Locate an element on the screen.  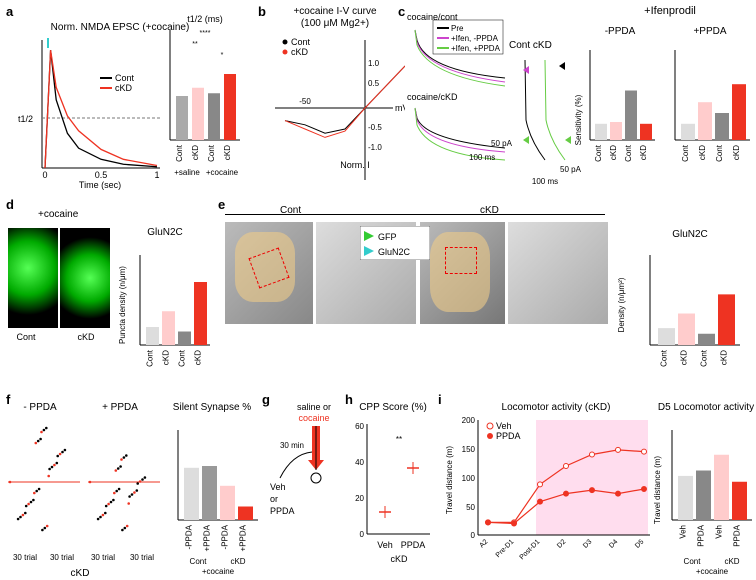
c-bars2-label-1: cKD is located at coordinates (702, 152).